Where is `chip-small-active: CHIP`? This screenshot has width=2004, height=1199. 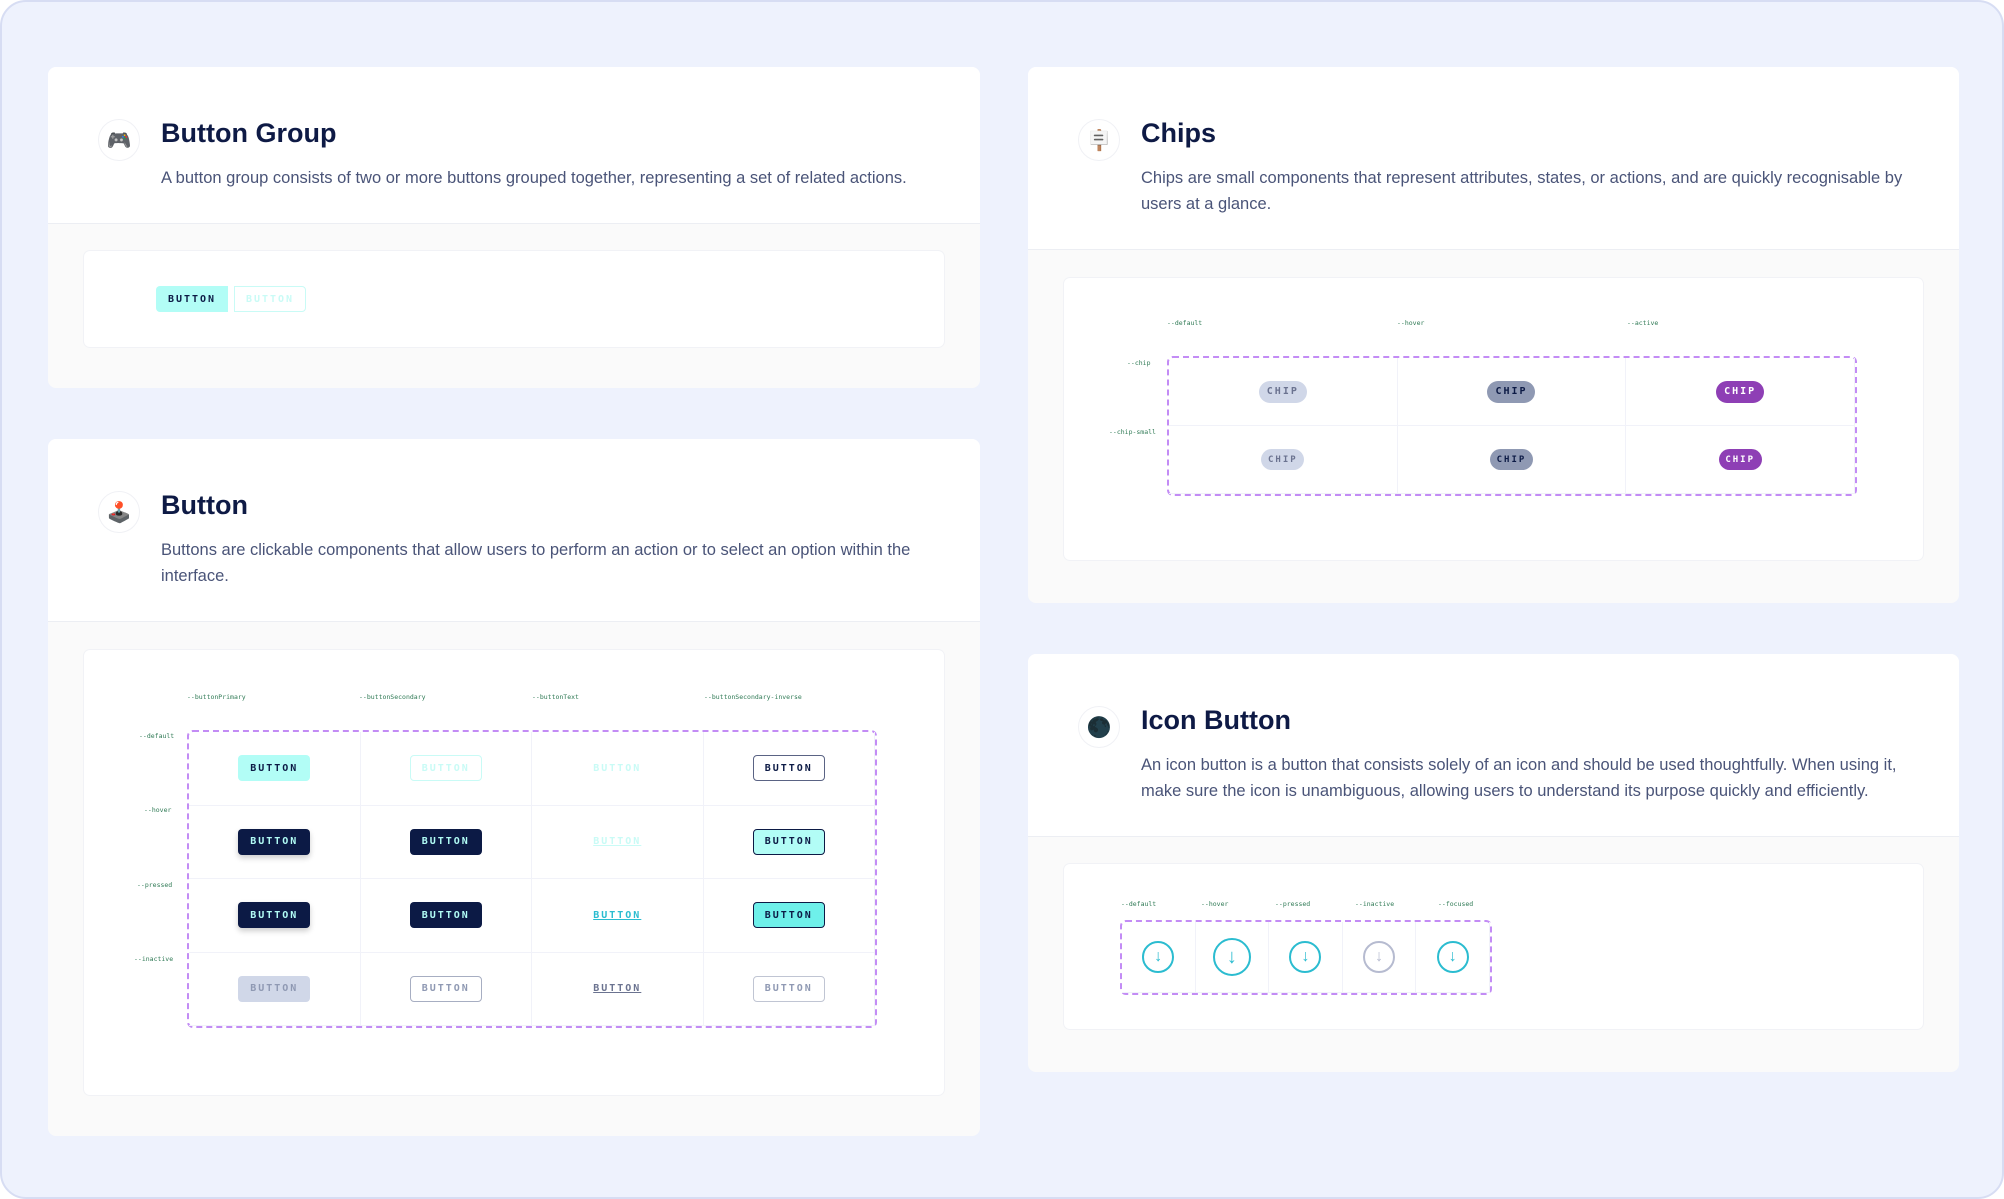 chip-small-active: CHIP is located at coordinates (1740, 459).